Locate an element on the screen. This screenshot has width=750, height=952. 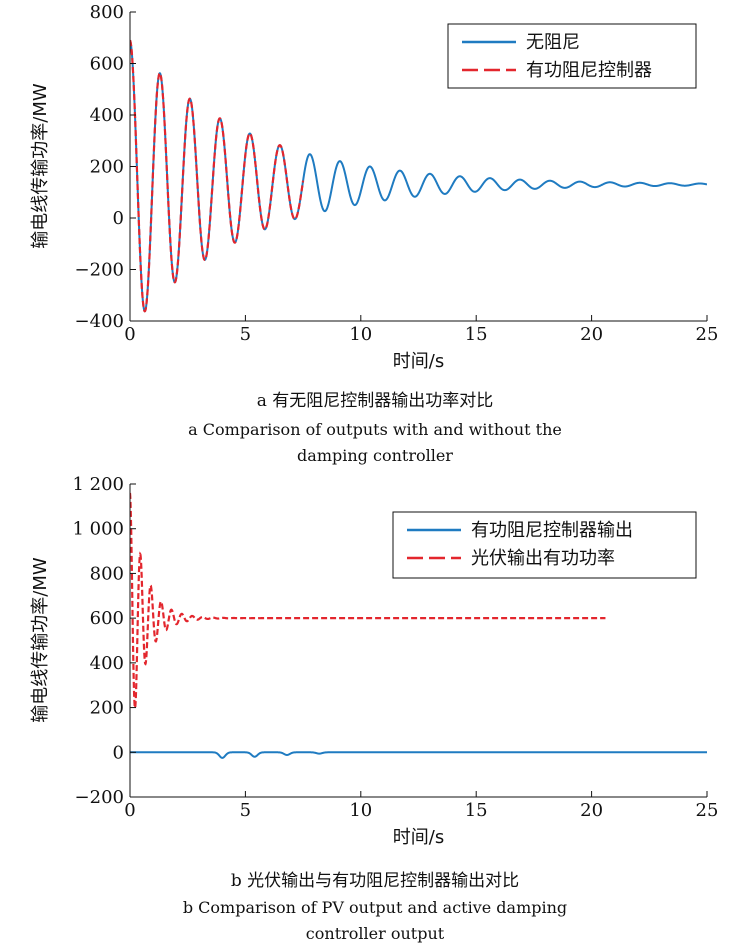
caption-a-en-line2: damping controller is located at coordinates (375, 455).